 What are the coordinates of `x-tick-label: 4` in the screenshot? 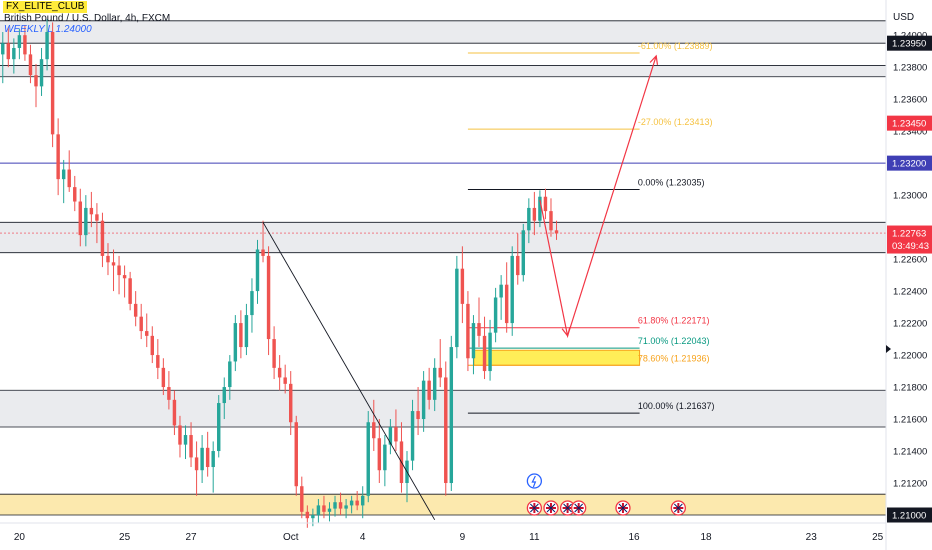 It's located at (363, 537).